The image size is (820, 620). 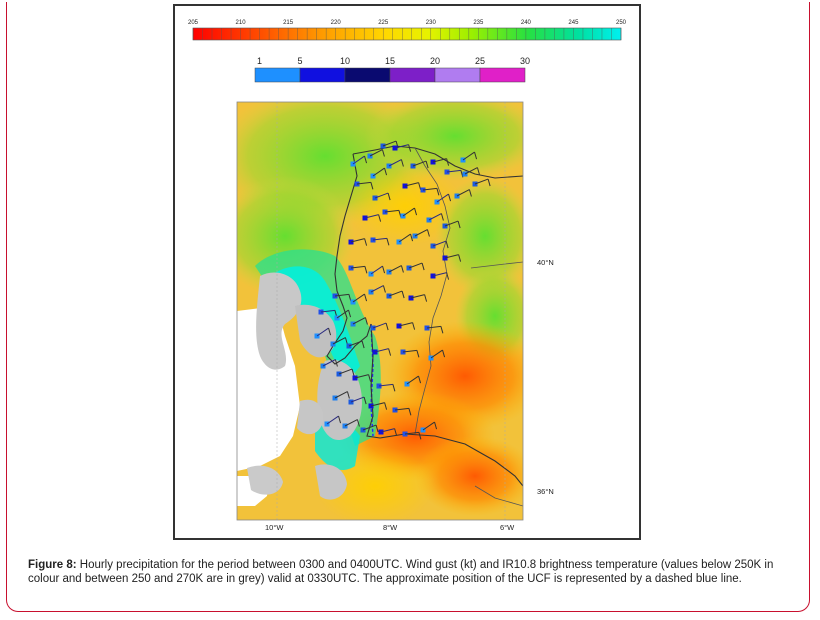 I want to click on temperature-tick-label: 210, so click(x=241, y=23).